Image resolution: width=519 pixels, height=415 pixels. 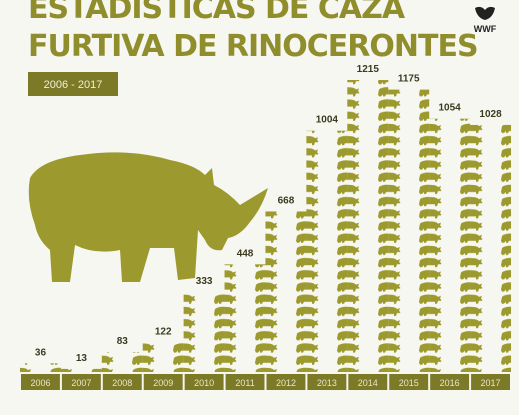 I want to click on value-label: 83, so click(x=123, y=341).